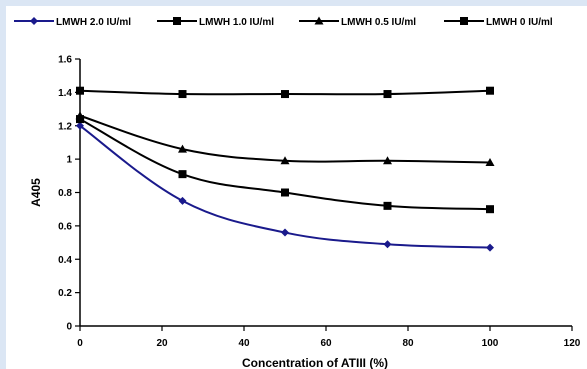 The width and height of the screenshot is (587, 369). I want to click on legend-label: LMWH 0.5 IU/ml, so click(378, 22).